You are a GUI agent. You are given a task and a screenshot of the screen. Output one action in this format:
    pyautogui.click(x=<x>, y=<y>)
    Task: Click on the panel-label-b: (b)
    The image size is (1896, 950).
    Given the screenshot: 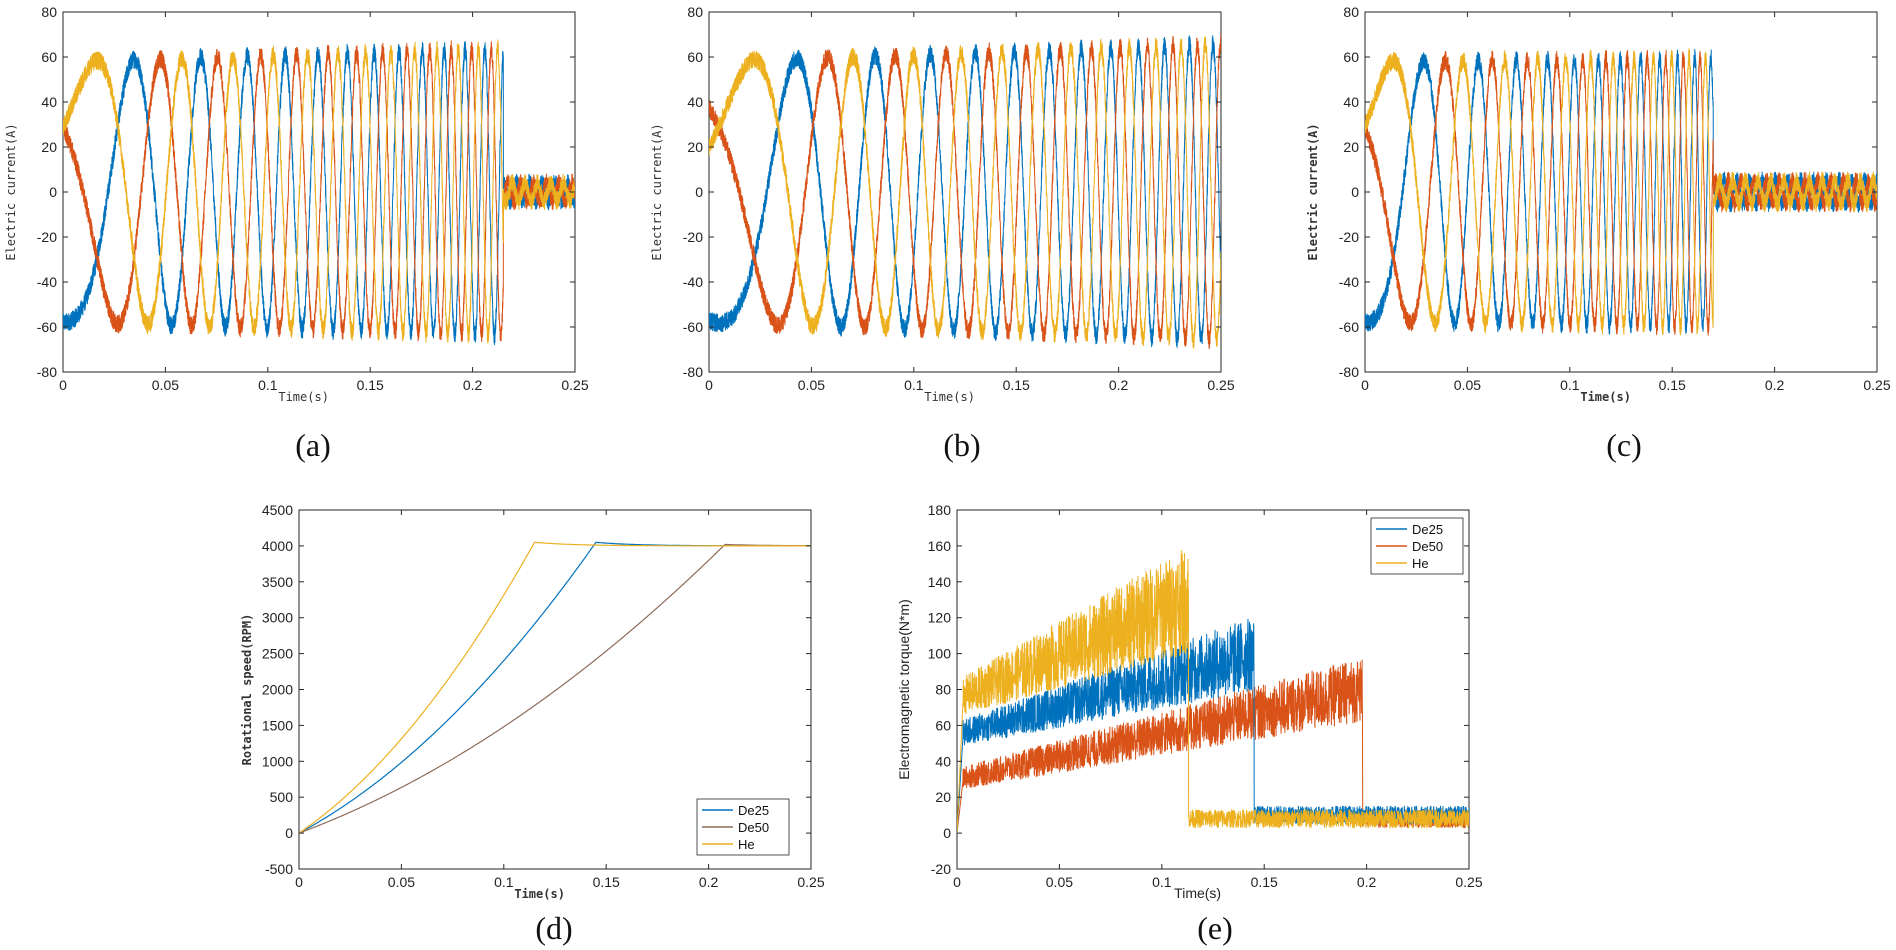 What is the action you would take?
    pyautogui.click(x=961, y=445)
    